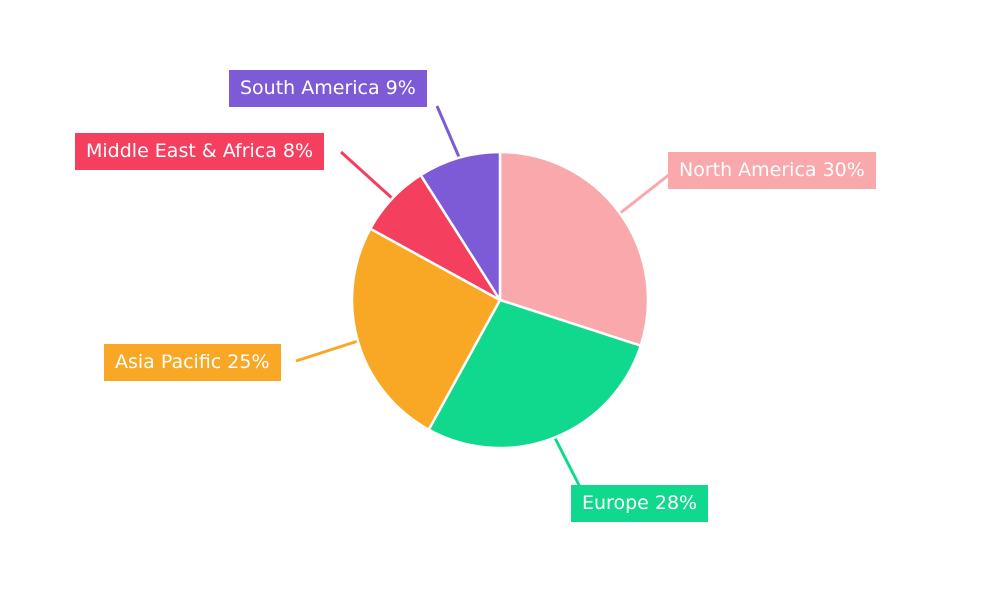 Image resolution: width=1000 pixels, height=600 pixels. What do you see at coordinates (772, 170) in the screenshot?
I see `label-north-america: North America 30%` at bounding box center [772, 170].